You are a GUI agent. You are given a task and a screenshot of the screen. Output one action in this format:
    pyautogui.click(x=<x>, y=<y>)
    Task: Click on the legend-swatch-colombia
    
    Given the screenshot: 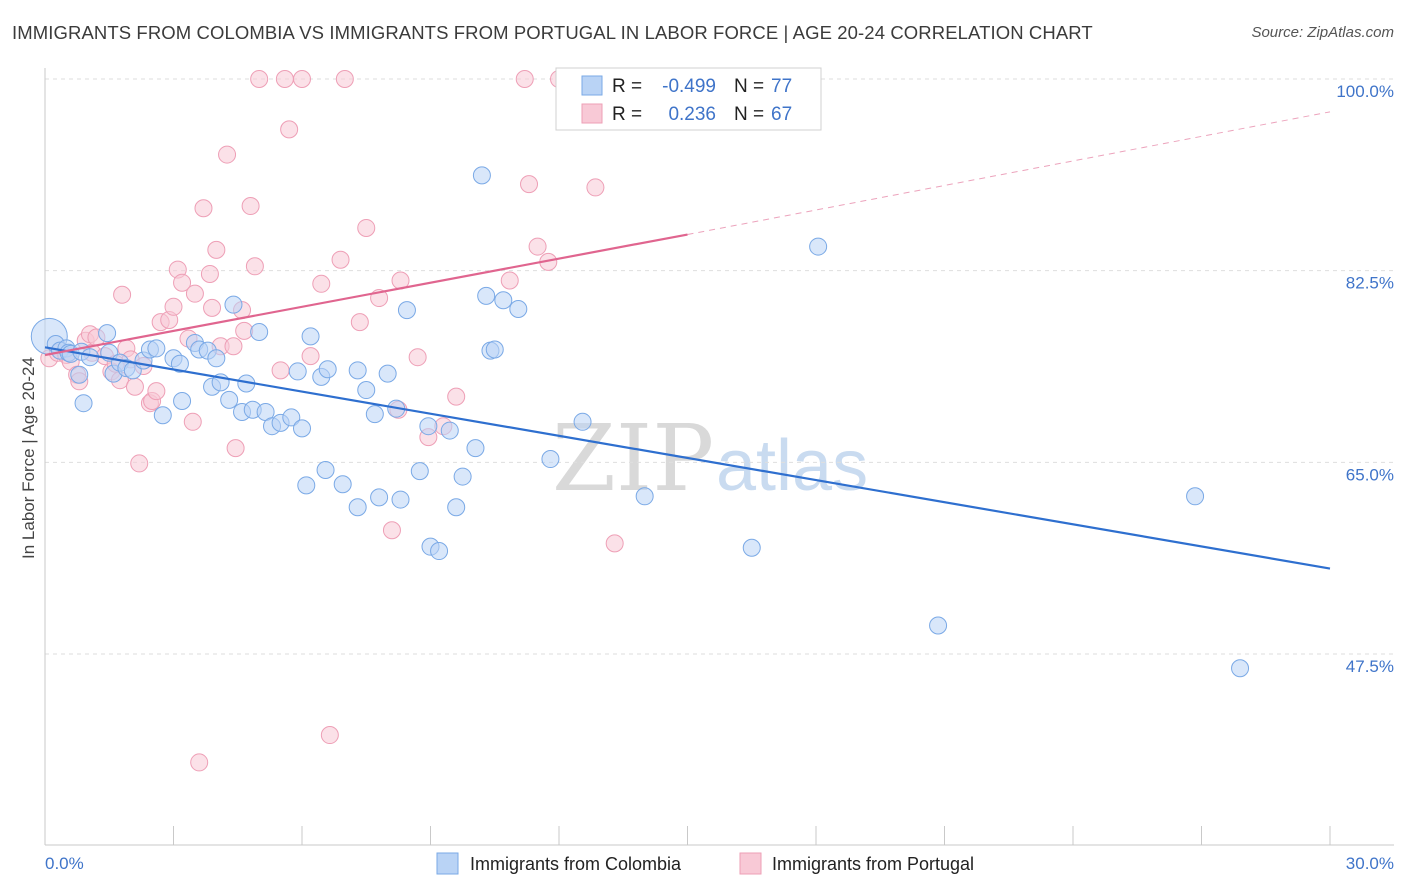 What is the action you would take?
    pyautogui.click(x=592, y=85)
    